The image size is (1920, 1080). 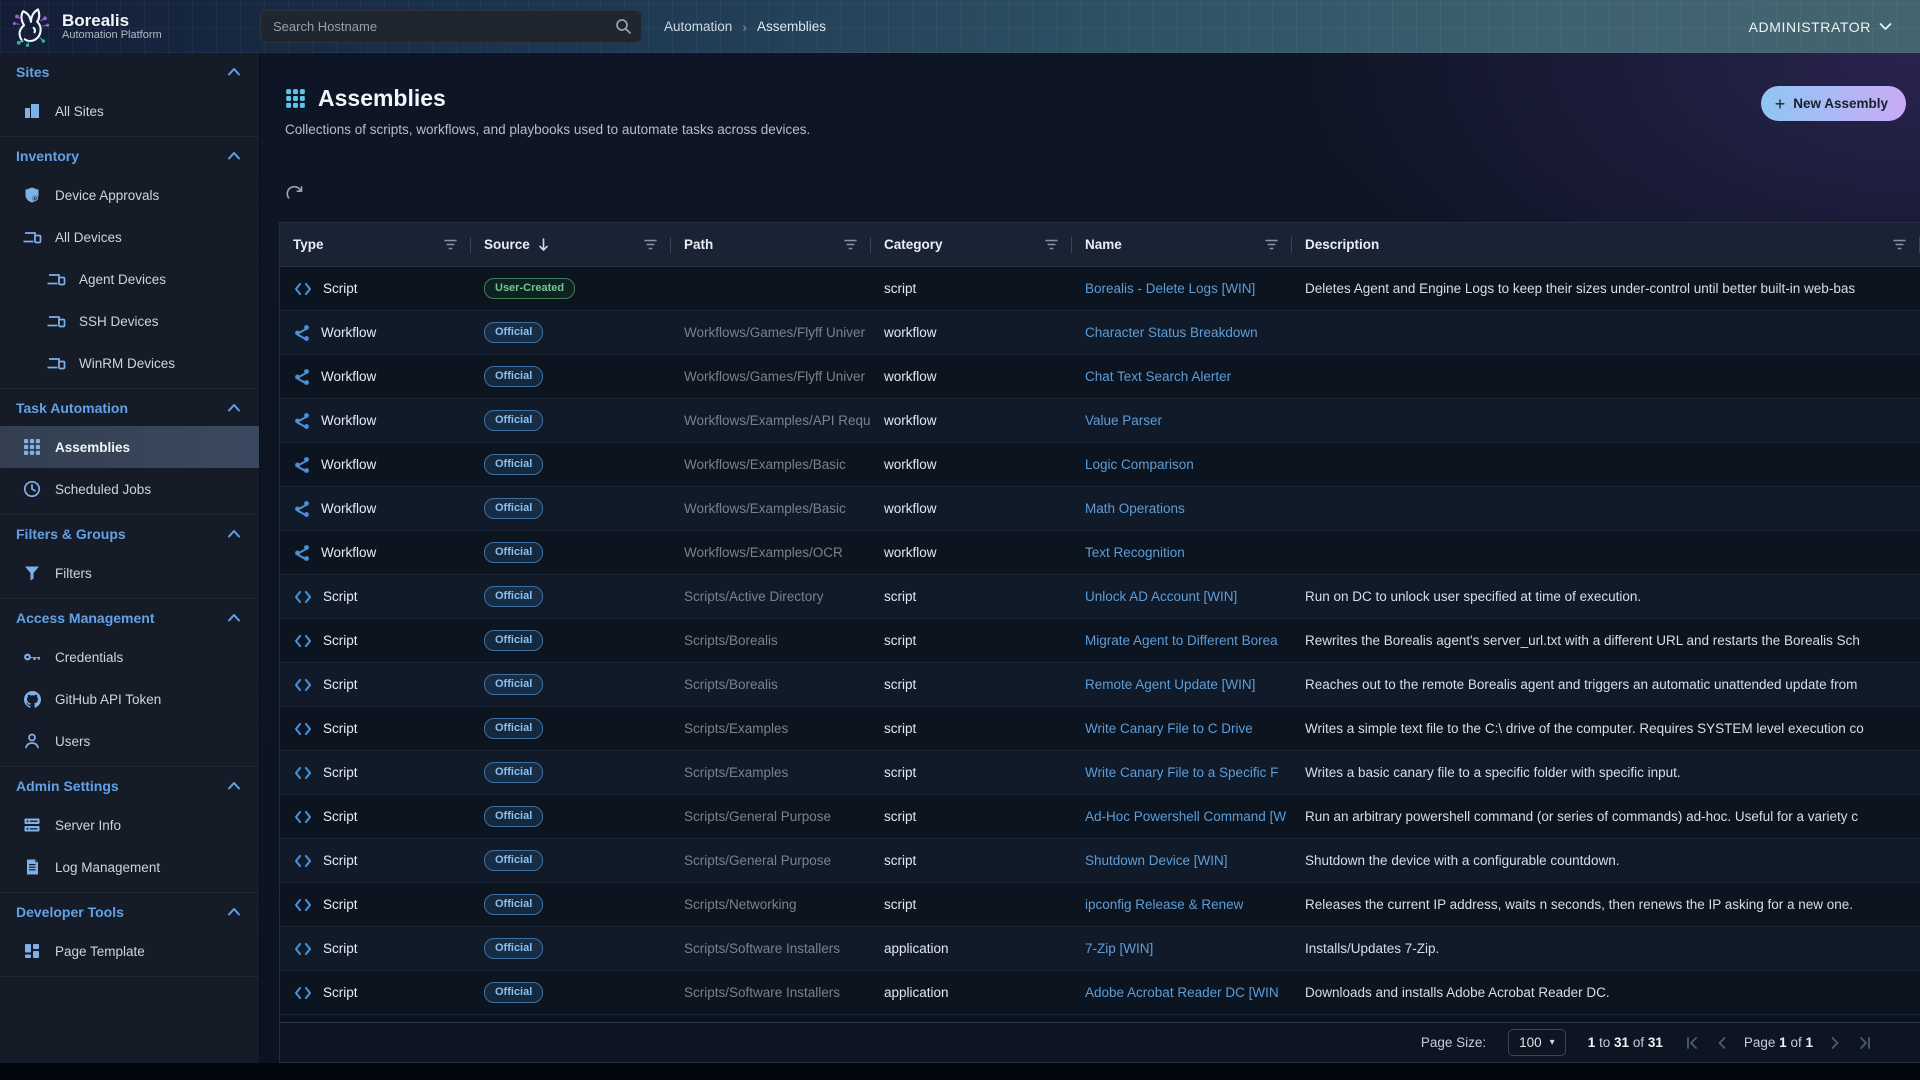 What do you see at coordinates (129, 155) in the screenshot?
I see `sidebar-section-header: Inventory` at bounding box center [129, 155].